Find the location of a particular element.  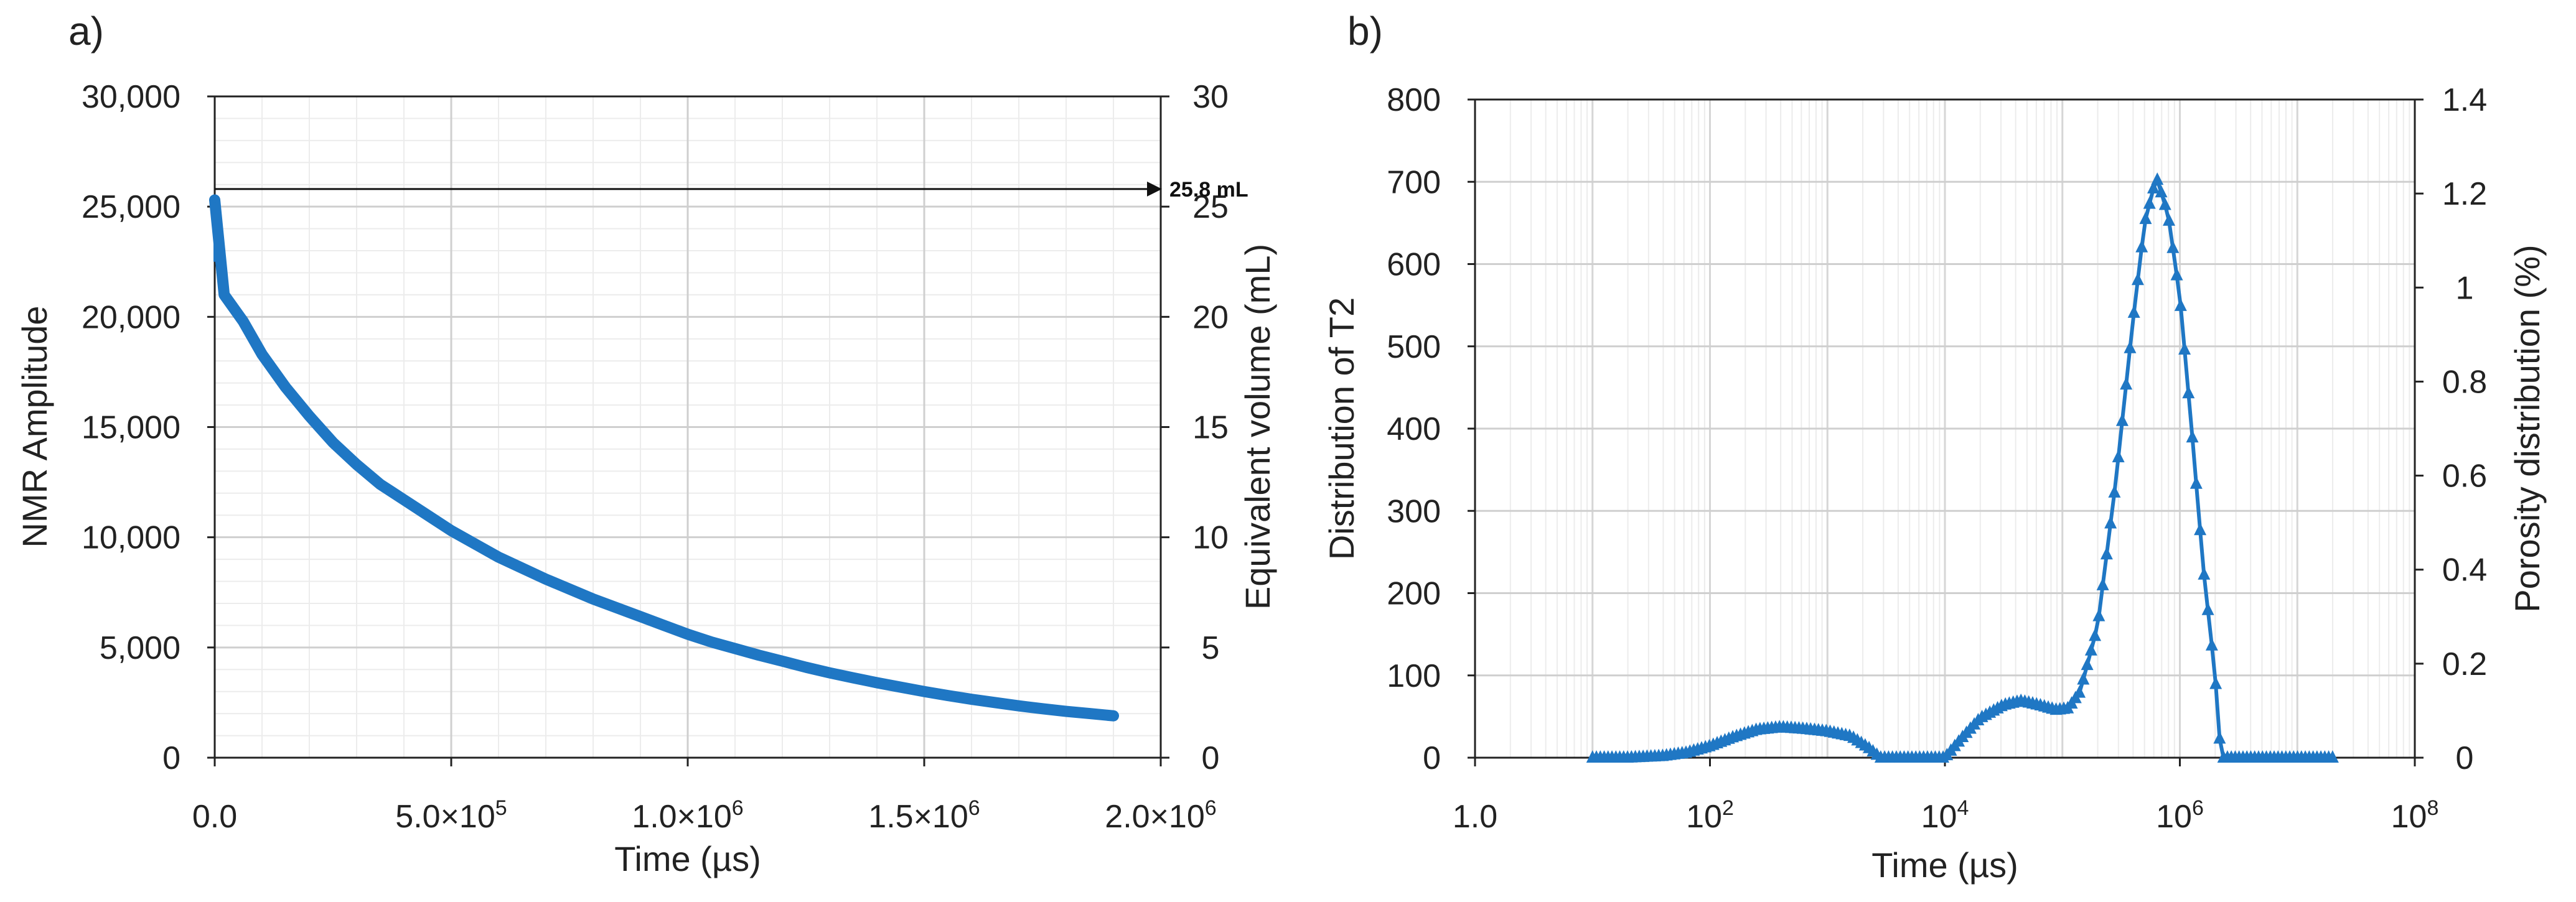

y2-tick-label: 15 is located at coordinates (1210, 428).